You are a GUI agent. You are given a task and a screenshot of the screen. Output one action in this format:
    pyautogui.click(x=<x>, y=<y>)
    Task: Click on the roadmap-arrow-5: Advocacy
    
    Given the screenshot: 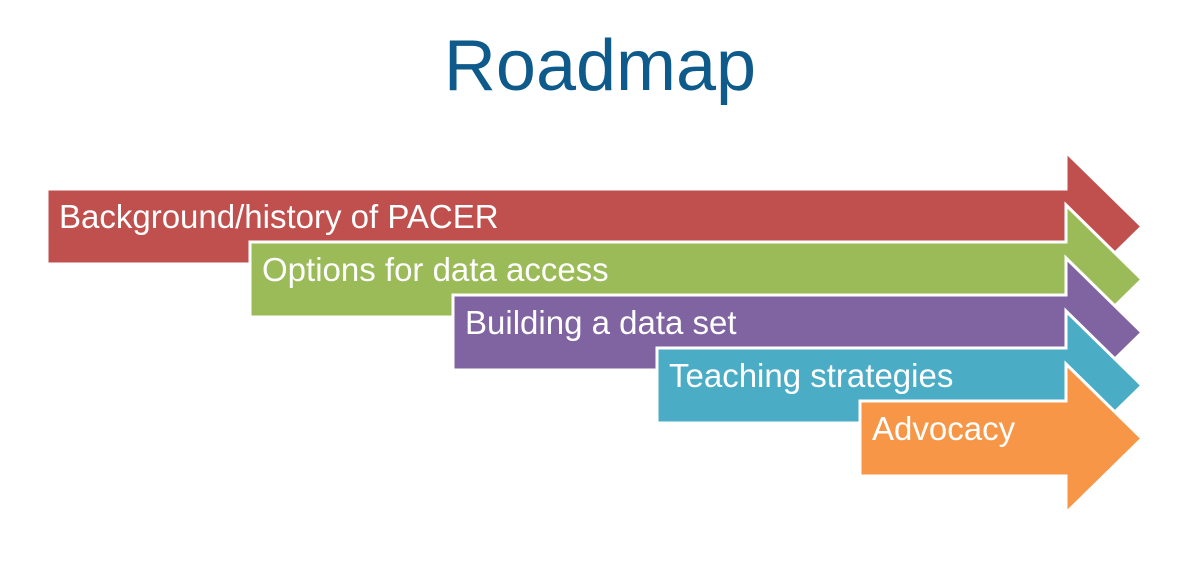 What is the action you would take?
    pyautogui.click(x=1001, y=438)
    